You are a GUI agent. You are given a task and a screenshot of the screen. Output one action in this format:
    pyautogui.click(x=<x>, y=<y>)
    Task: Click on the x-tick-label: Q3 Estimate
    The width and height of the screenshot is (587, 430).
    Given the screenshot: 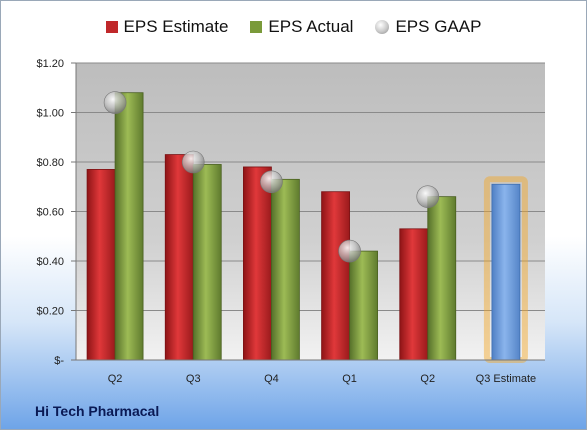 What is the action you would take?
    pyautogui.click(x=506, y=379)
    